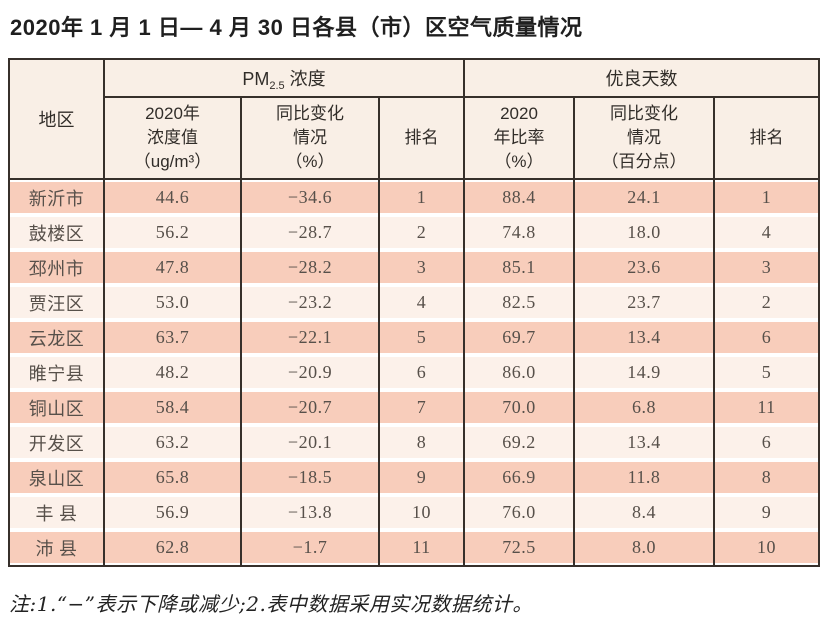  I want to click on region-cell: 鼓楼区, so click(56, 232).